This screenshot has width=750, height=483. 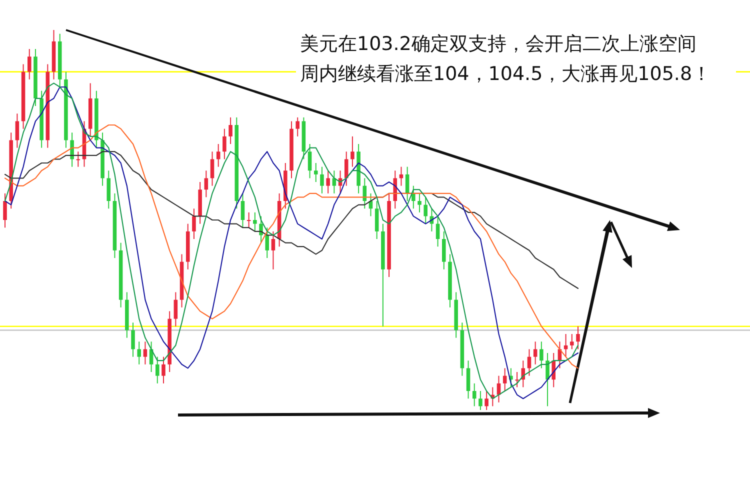 I want to click on chart-title: 美元在103.2确定双支持，会开启二次上涨空间, so click(x=498, y=44).